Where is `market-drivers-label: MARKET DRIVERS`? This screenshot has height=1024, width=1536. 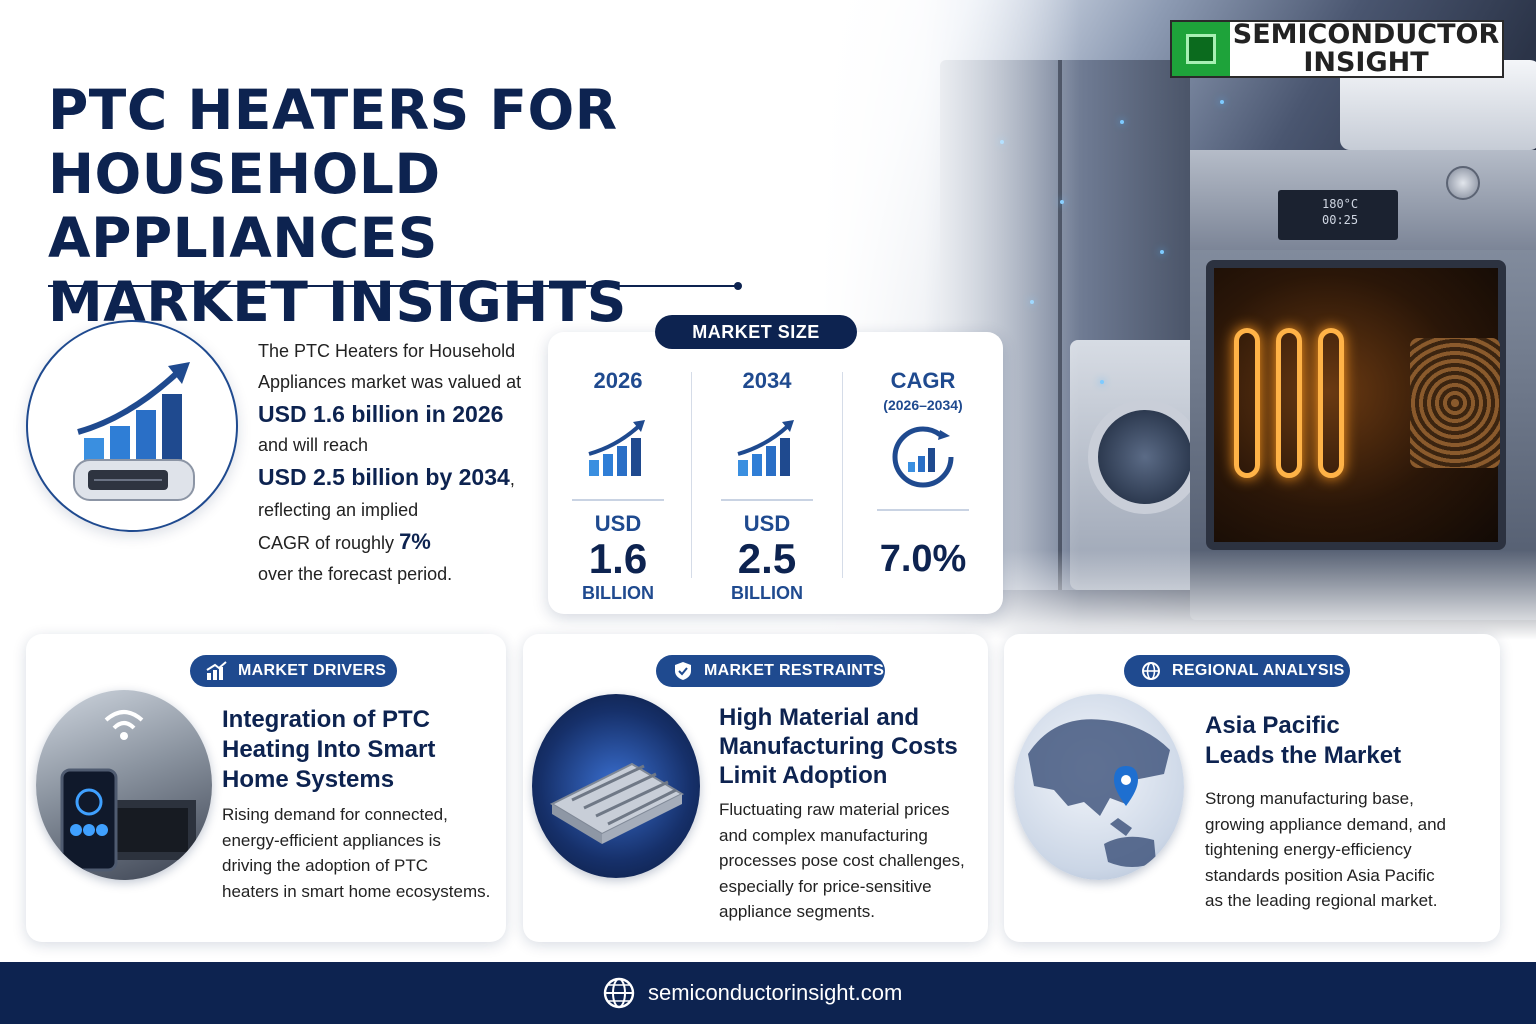 market-drivers-label: MARKET DRIVERS is located at coordinates (293, 671).